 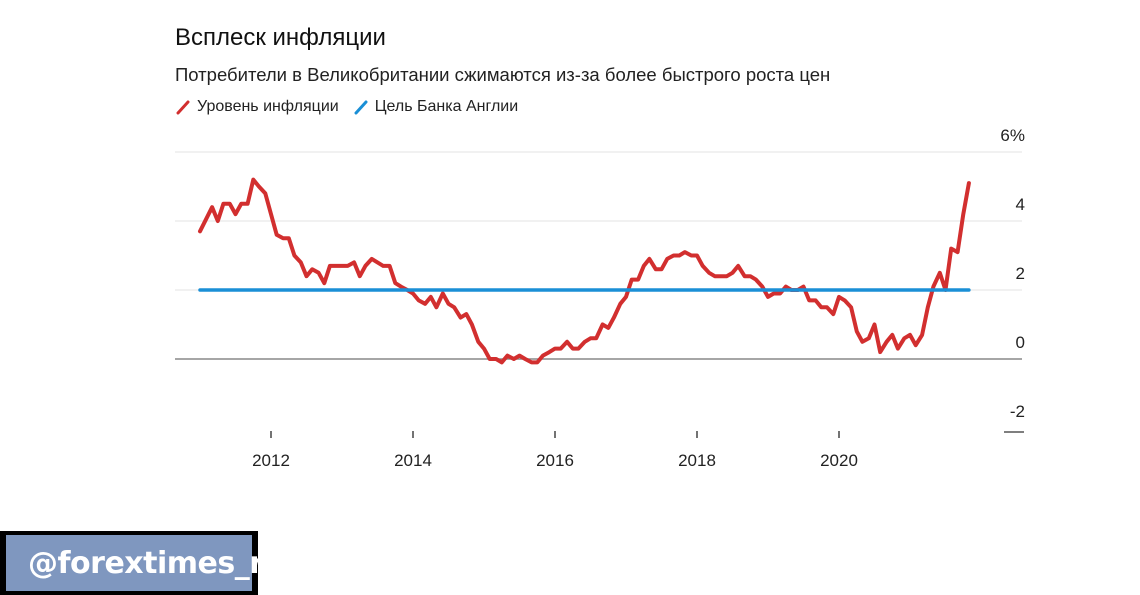 I want to click on ytick-label: 0, so click(x=1020, y=342).